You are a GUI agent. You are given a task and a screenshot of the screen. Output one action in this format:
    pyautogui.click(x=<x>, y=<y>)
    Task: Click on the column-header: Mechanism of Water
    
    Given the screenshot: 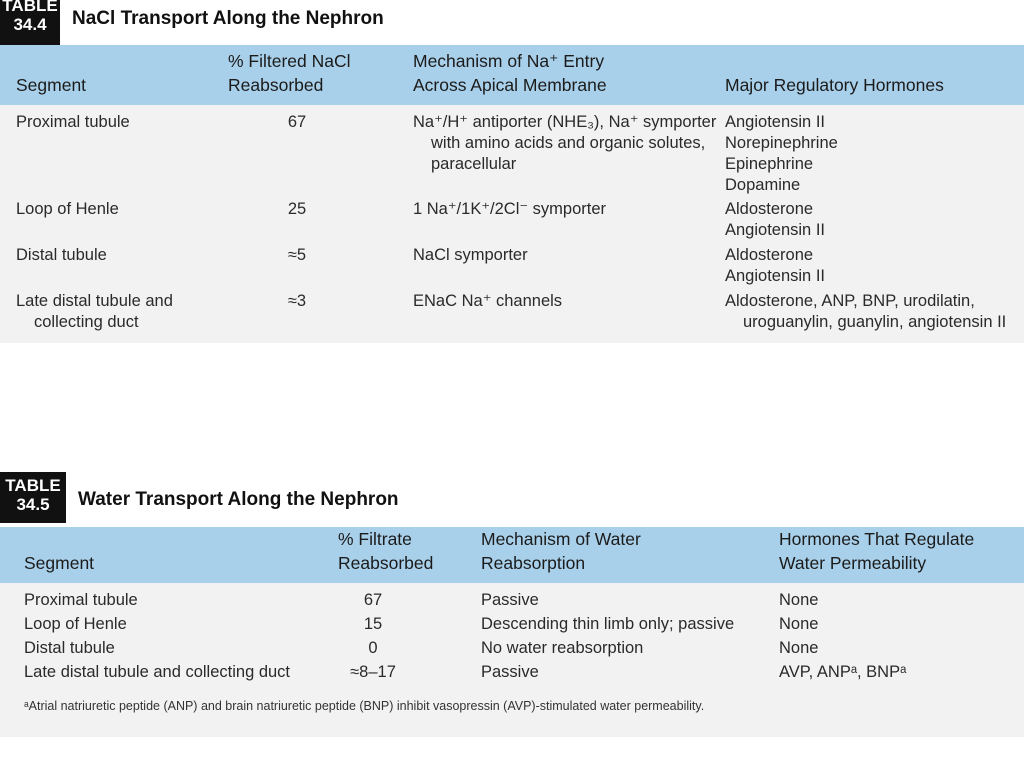 What is the action you would take?
    pyautogui.click(x=561, y=539)
    